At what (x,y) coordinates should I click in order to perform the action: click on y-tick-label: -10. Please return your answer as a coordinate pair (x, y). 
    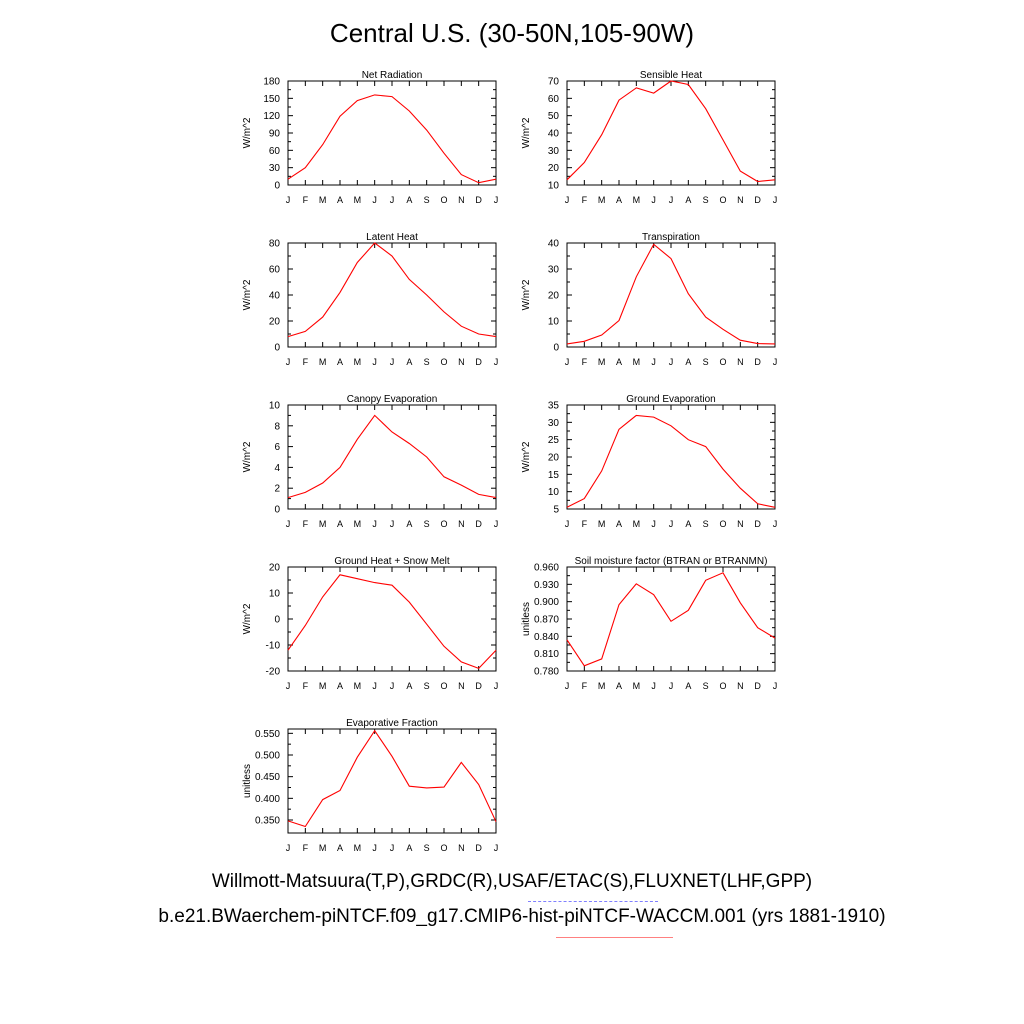
    Looking at the image, I should click on (273, 646).